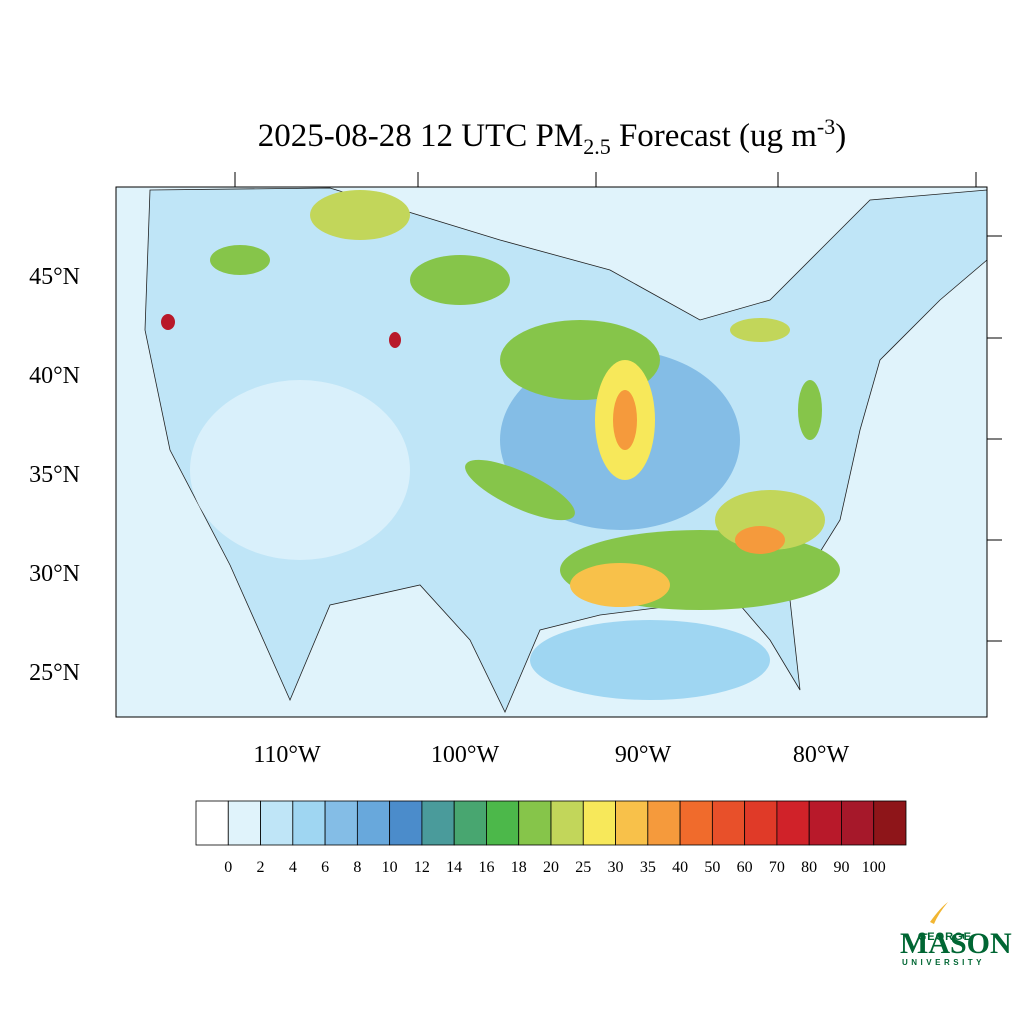 The height and width of the screenshot is (1029, 1024). What do you see at coordinates (648, 867) in the screenshot?
I see `colorbar-label: 35` at bounding box center [648, 867].